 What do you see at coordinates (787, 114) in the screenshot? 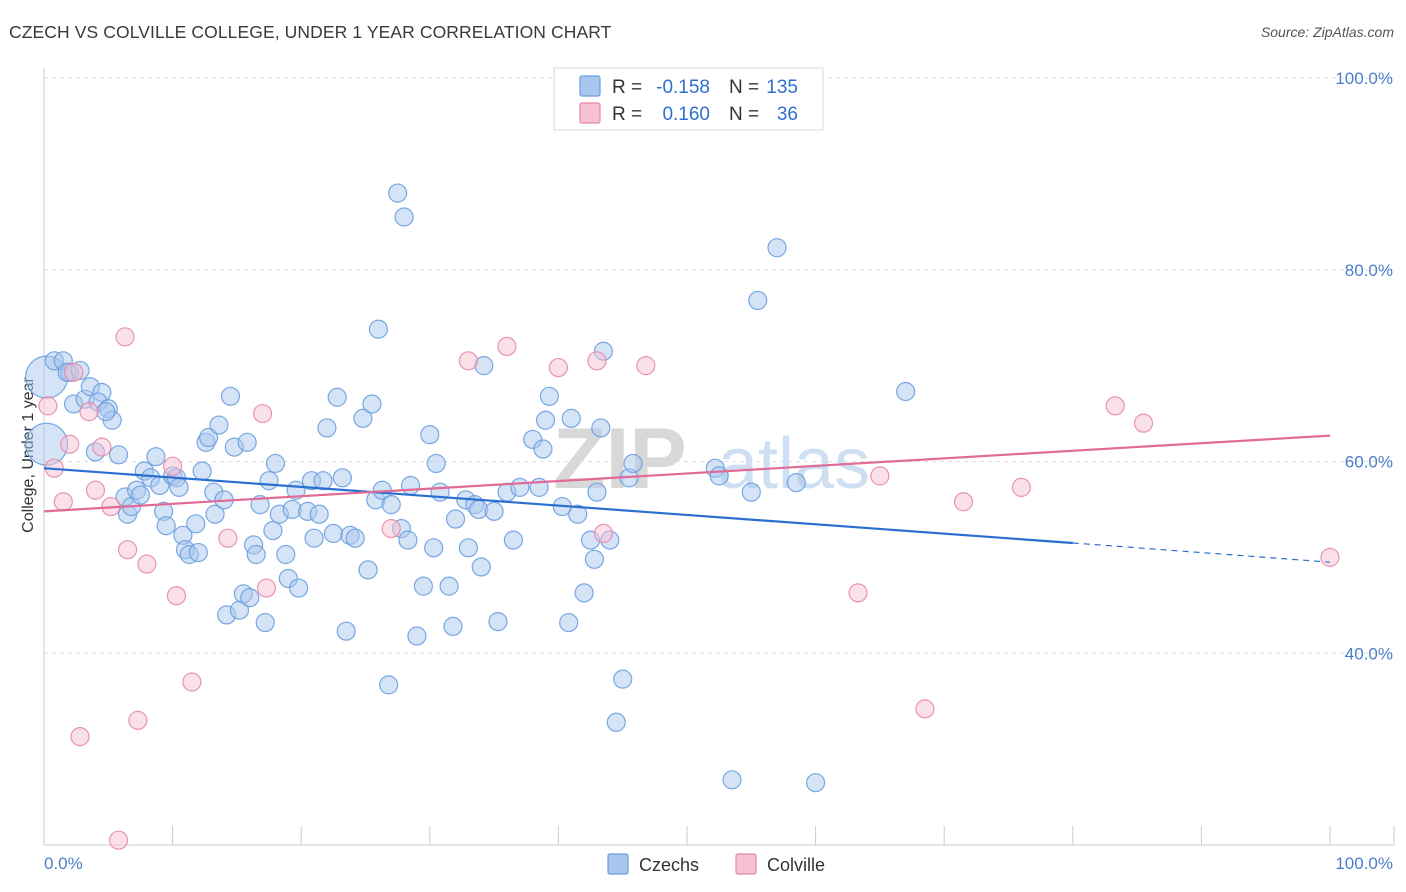
I see `stats-n-value-colville: 36` at bounding box center [787, 114].